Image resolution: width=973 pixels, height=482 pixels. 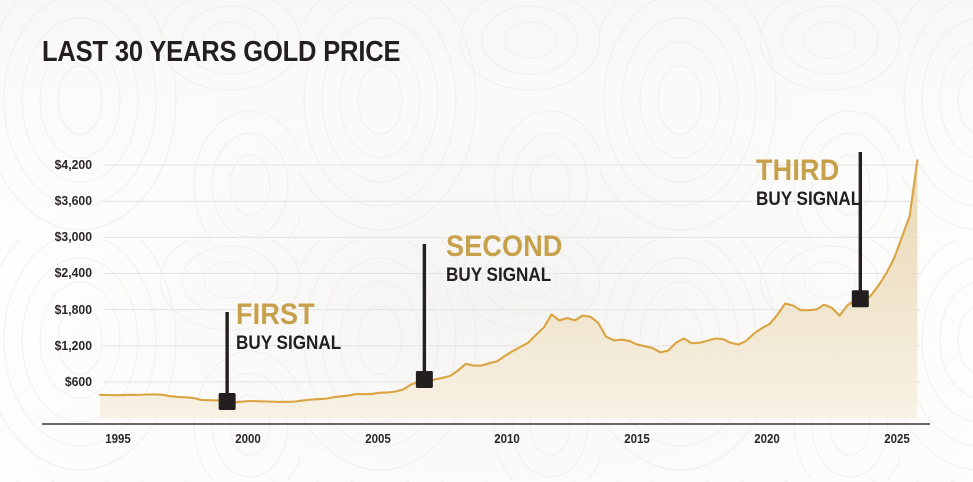 I want to click on x-tick-label: 2025, so click(x=896, y=439).